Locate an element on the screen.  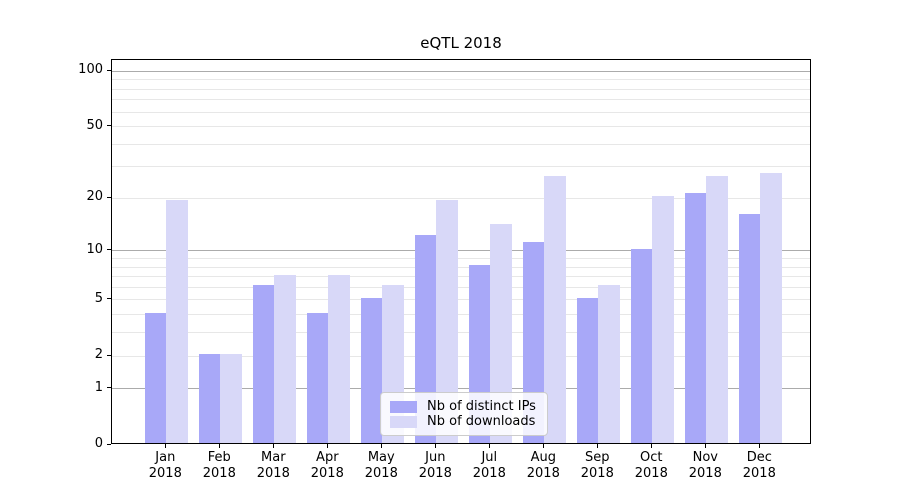
x-tick-label-apr-2018: Apr 2018 is located at coordinates (327, 465).